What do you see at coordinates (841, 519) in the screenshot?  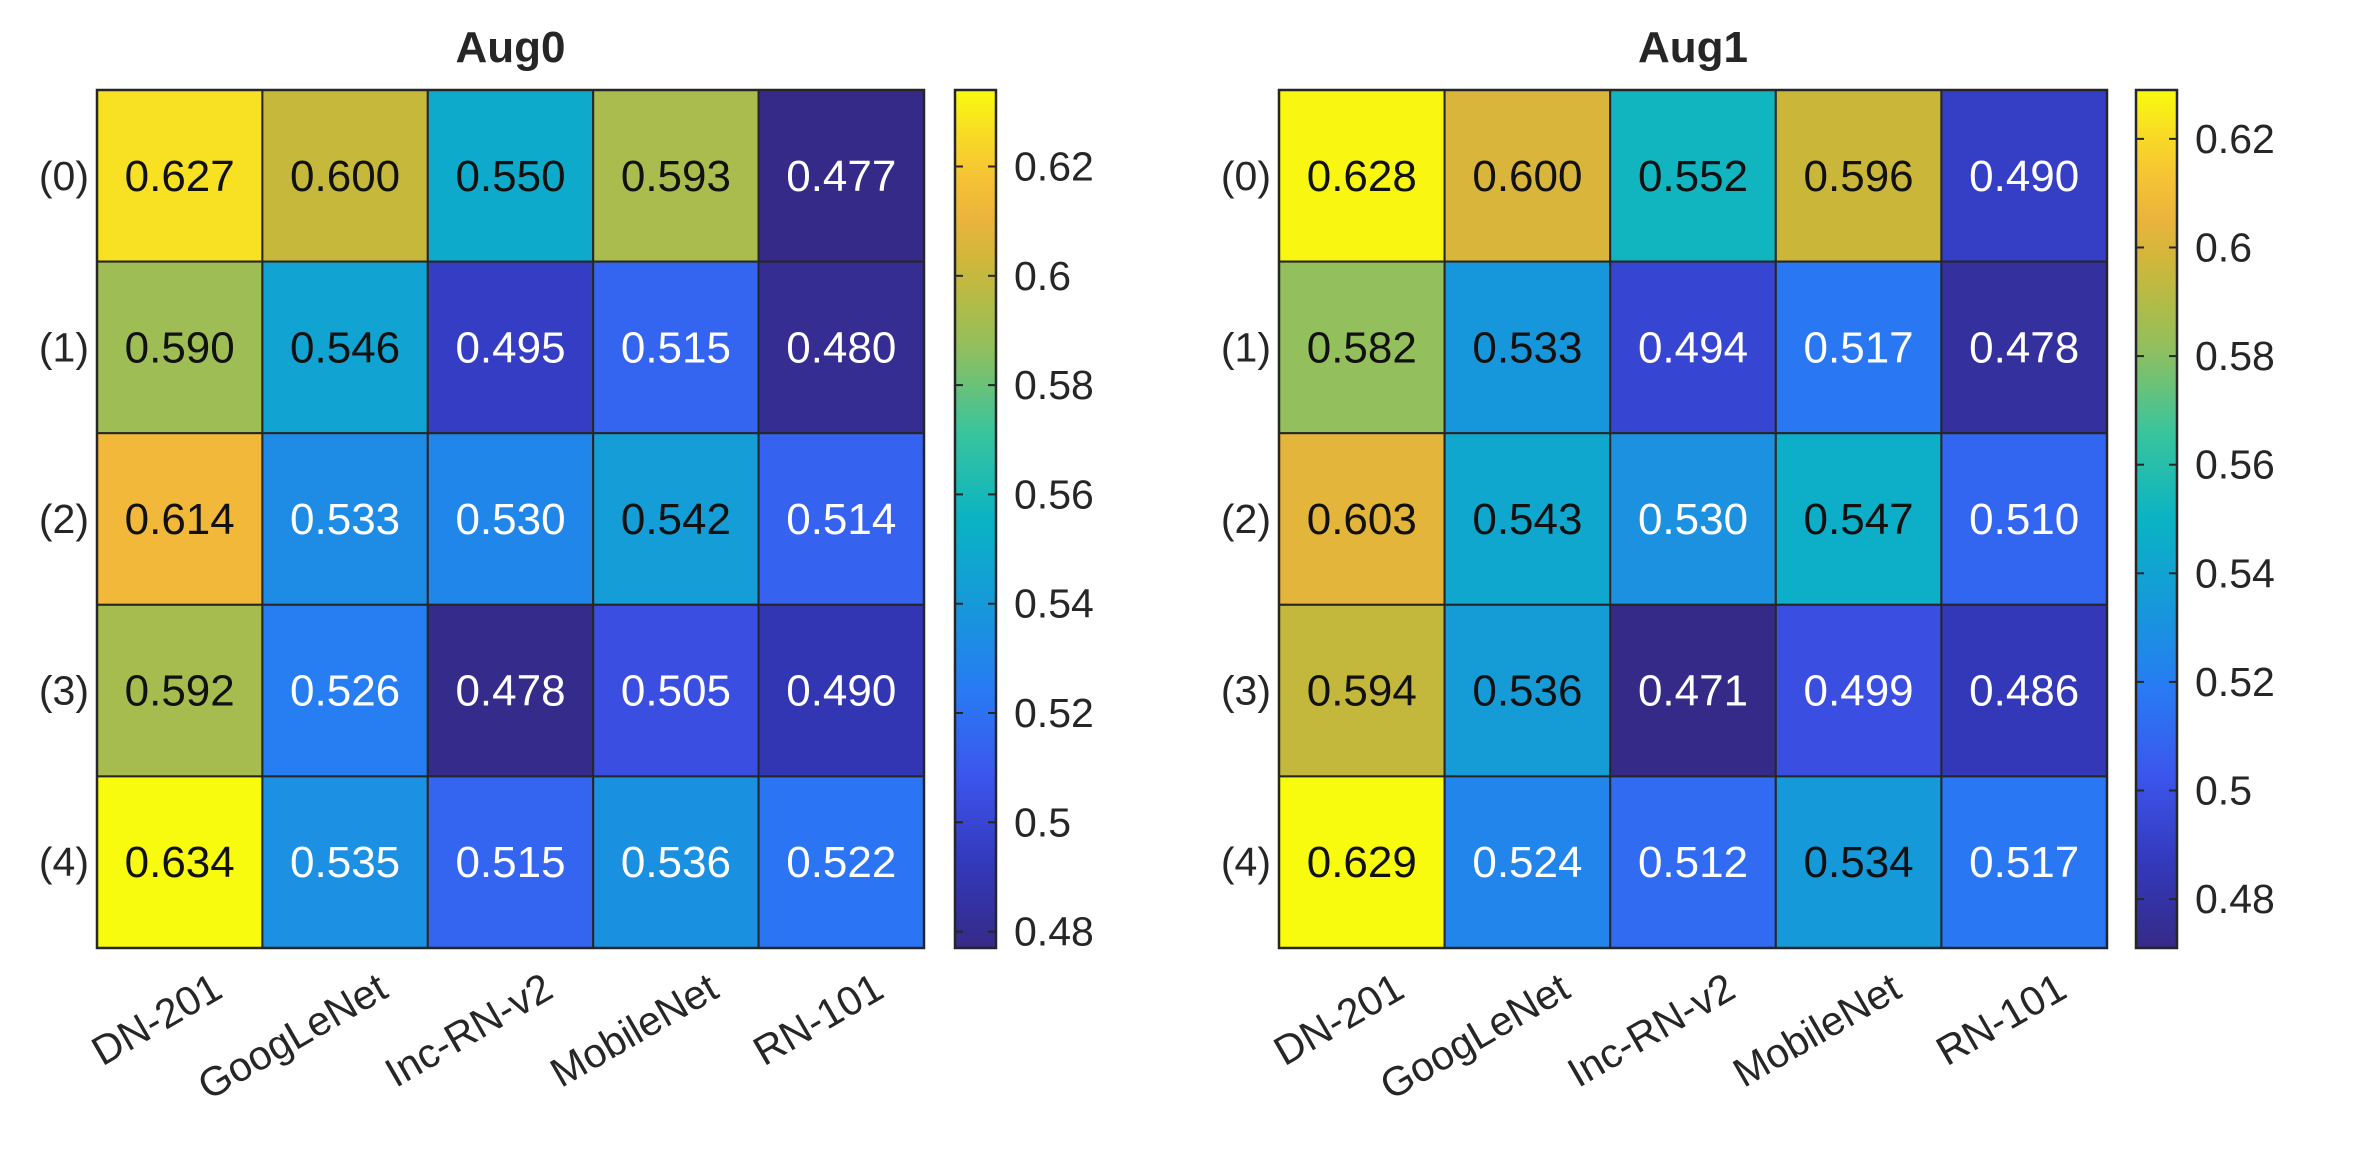 I see `cell-value-label: 0.514` at bounding box center [841, 519].